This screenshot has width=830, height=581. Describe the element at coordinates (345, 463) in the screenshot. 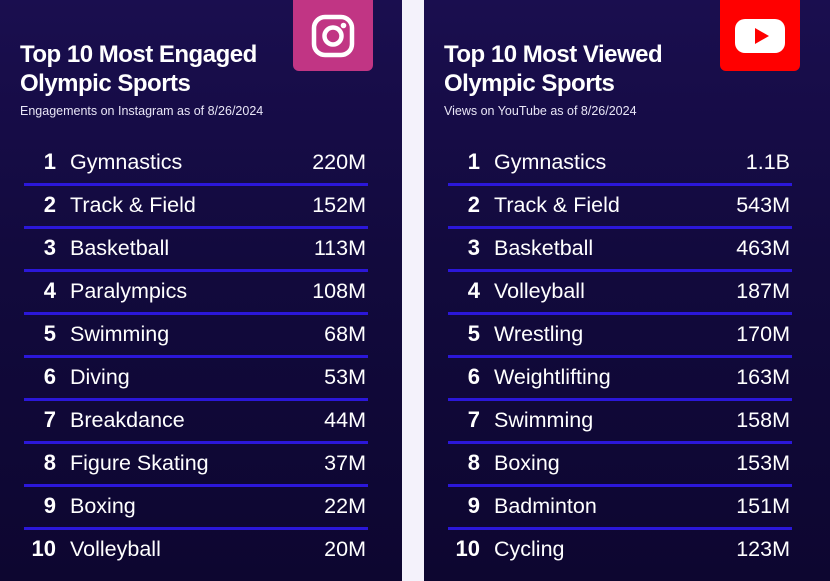

I see `engagement-value: 37M` at that location.